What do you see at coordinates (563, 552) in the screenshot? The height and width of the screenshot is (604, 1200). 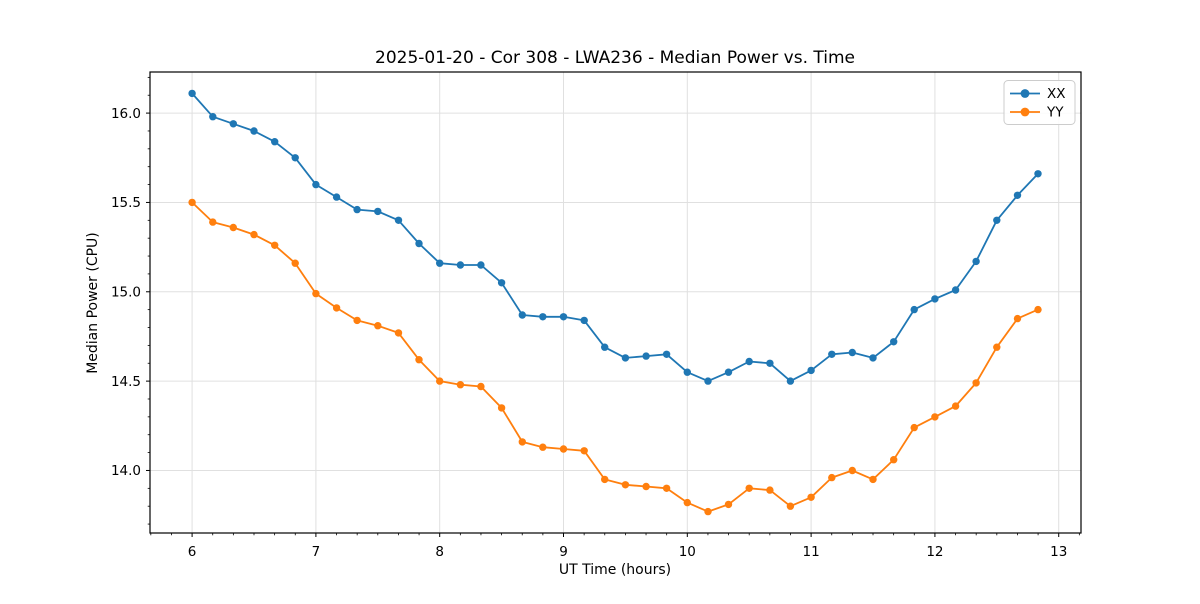 I see `x-tick-label: 9` at bounding box center [563, 552].